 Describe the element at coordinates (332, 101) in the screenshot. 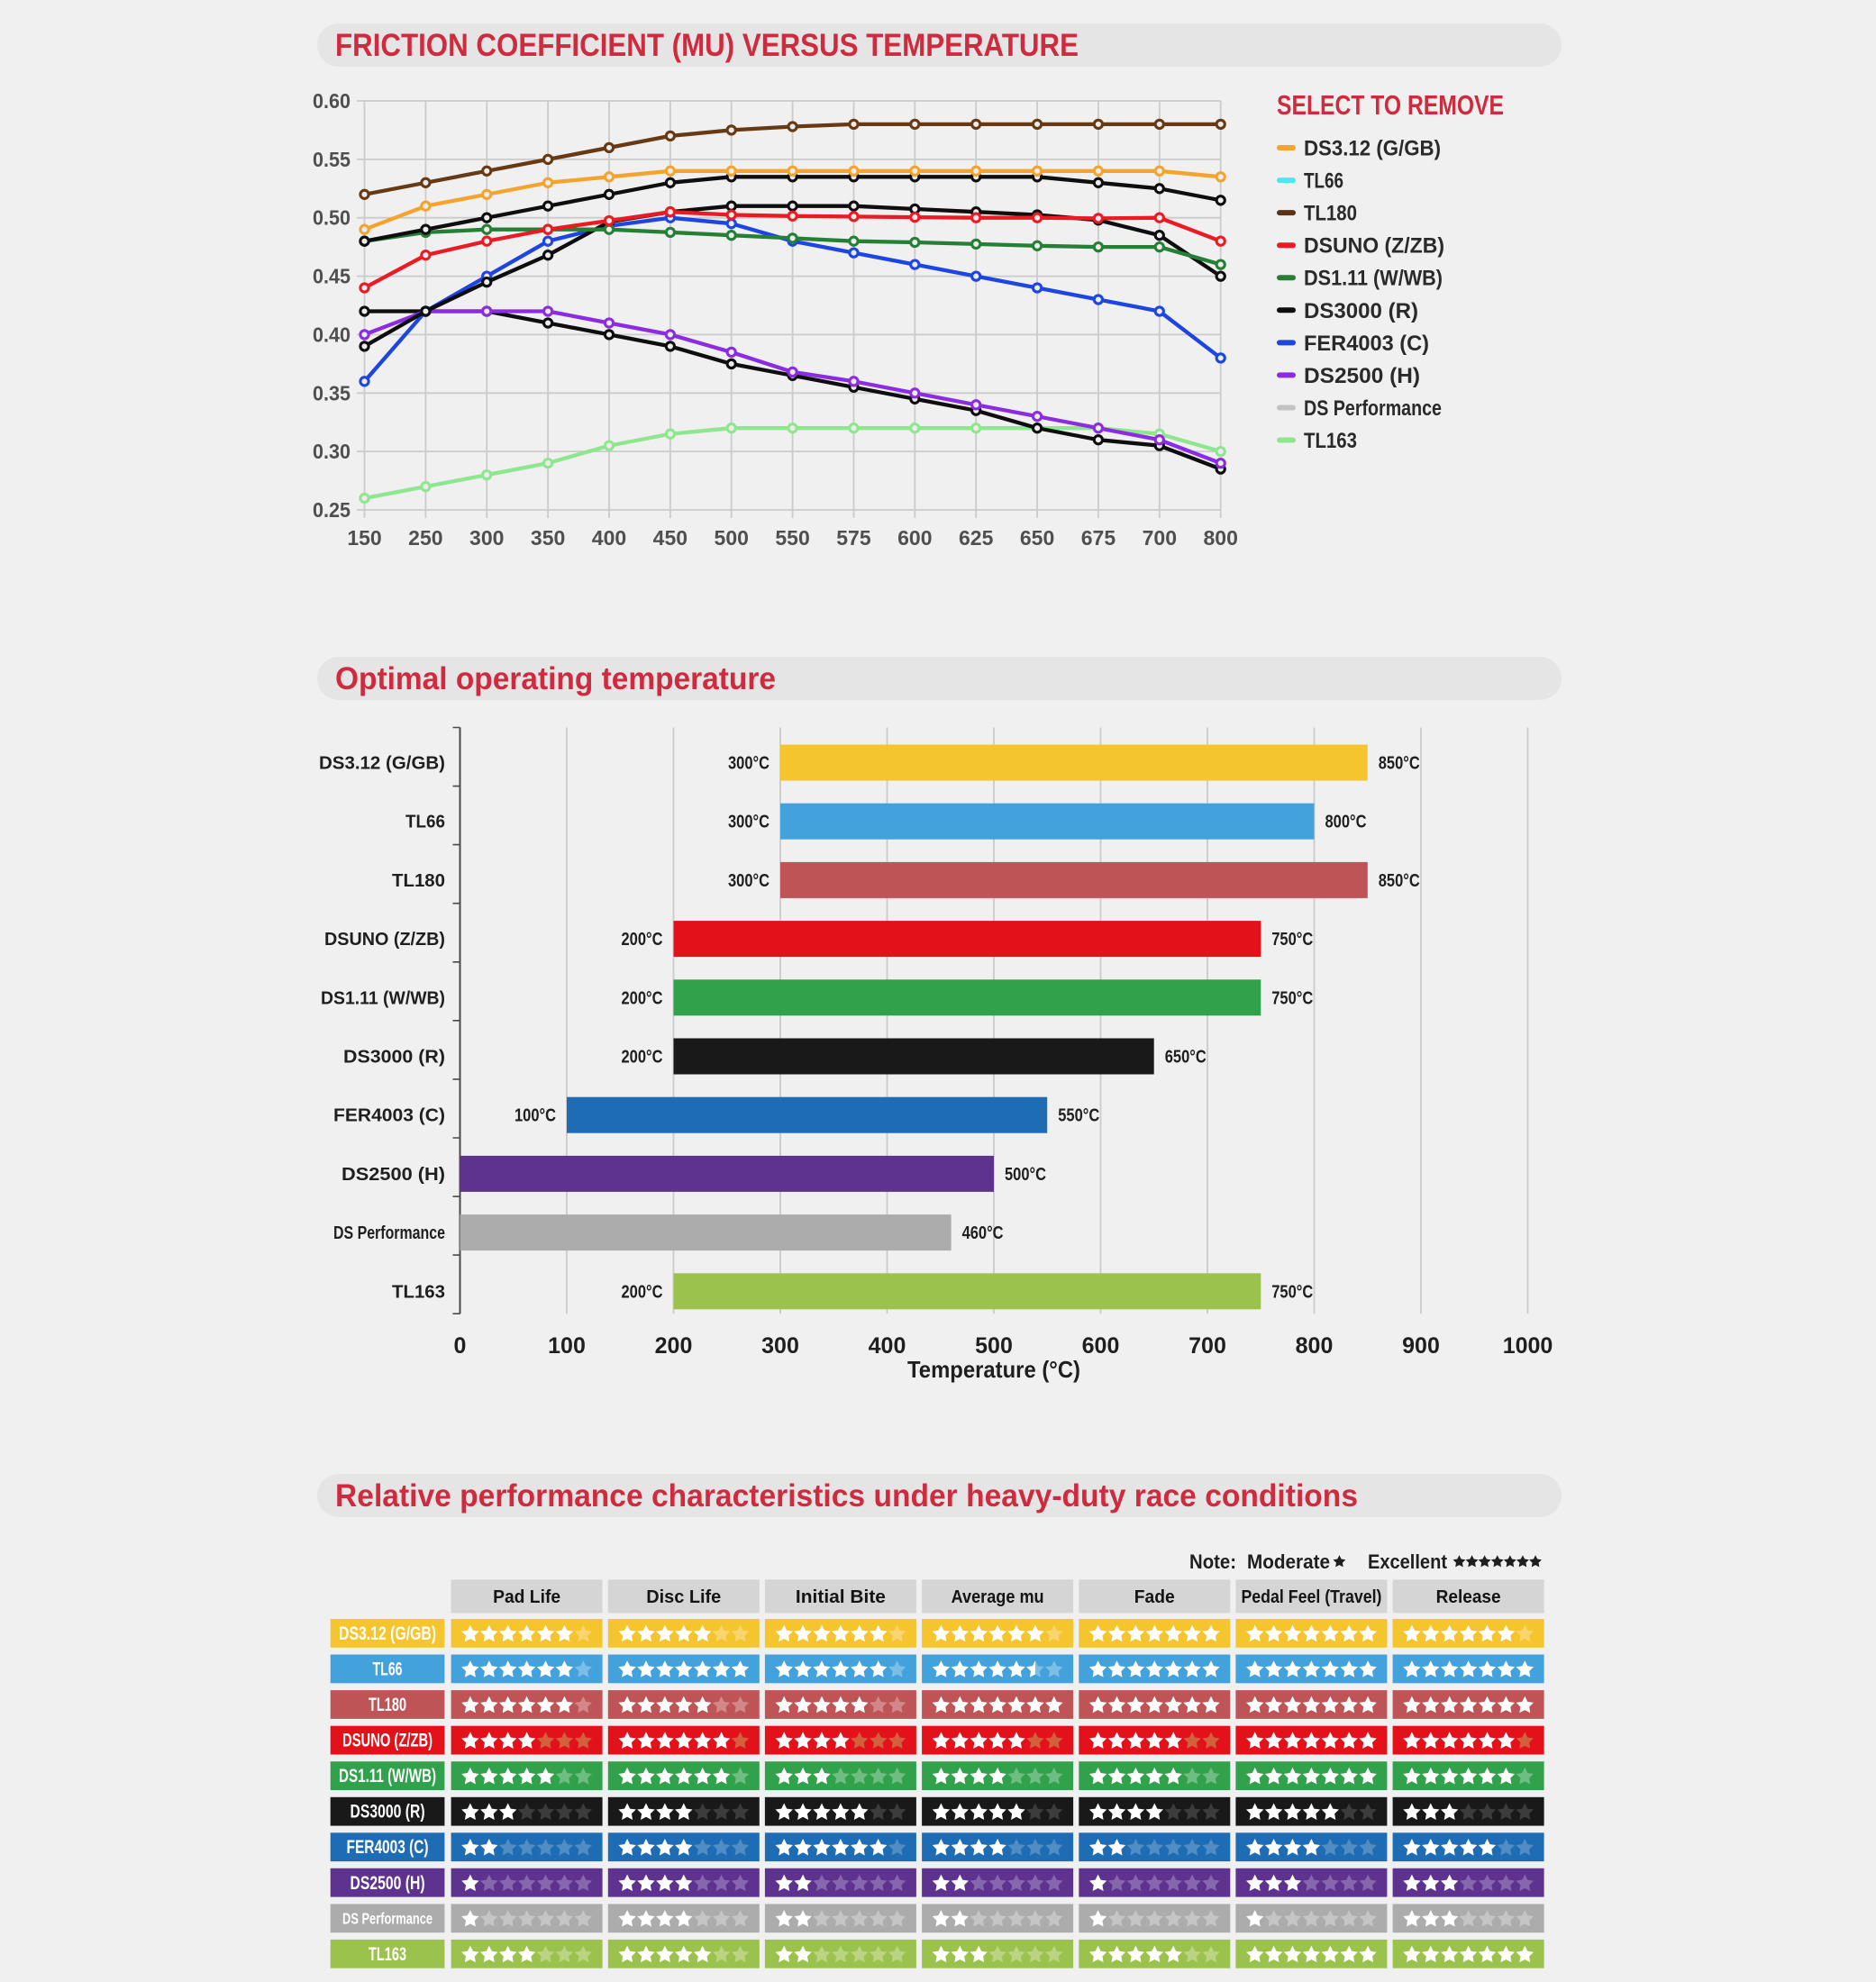

I see `svg-text: 0.60` at that location.